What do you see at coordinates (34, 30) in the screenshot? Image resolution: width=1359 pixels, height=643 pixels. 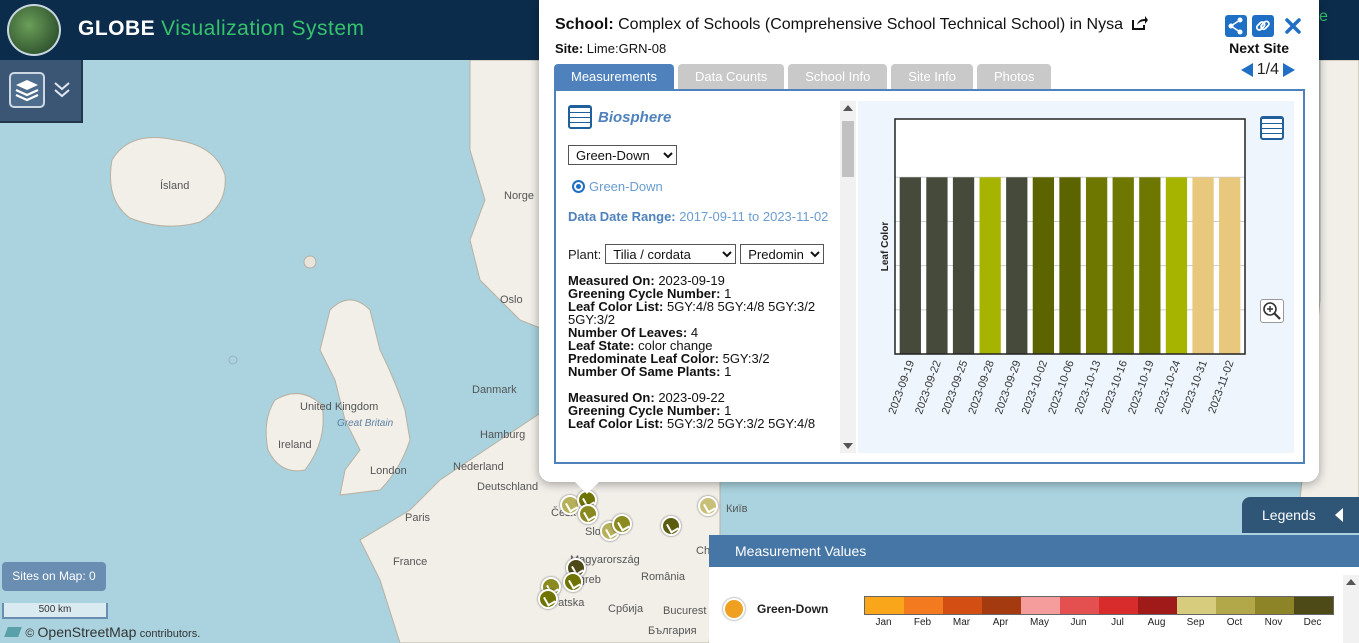 I see `globe-logo-icon` at bounding box center [34, 30].